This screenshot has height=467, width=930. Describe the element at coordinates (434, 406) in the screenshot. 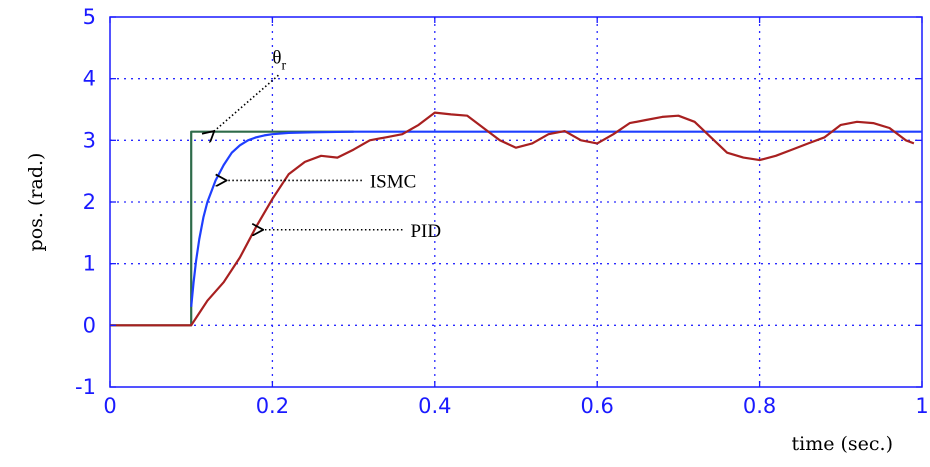

I see `x-tick-label: 0.4` at that location.